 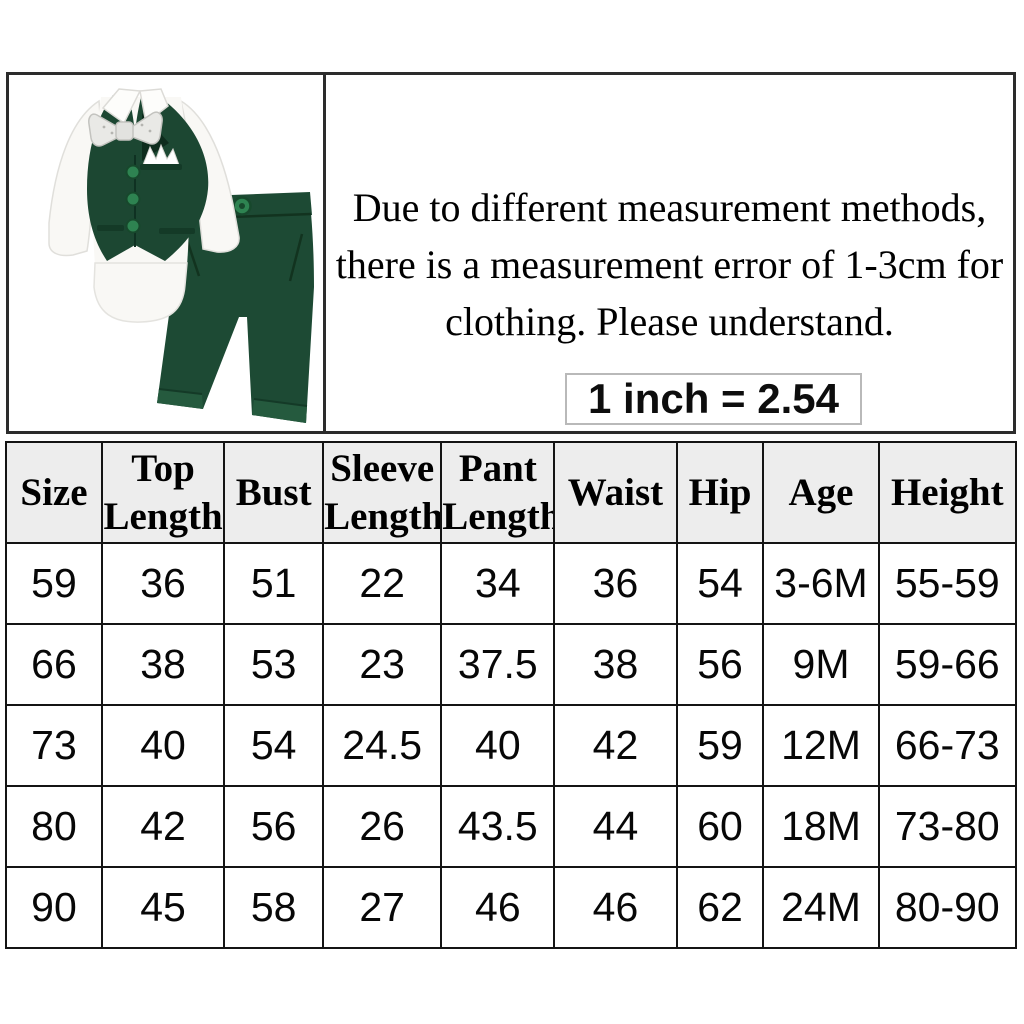 I want to click on table-cell: 3-6M, so click(x=821, y=583).